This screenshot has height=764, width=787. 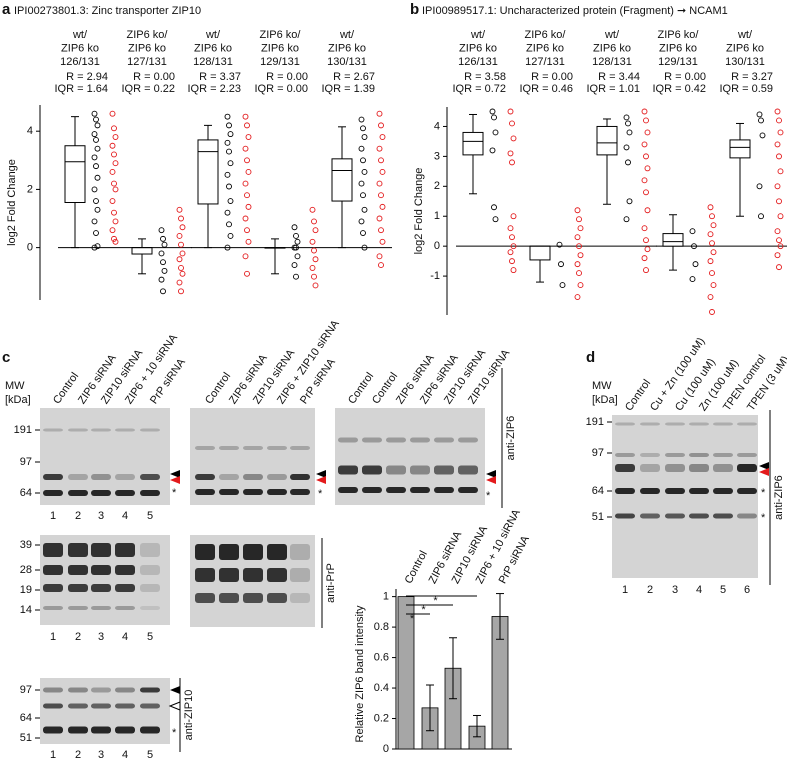 What do you see at coordinates (252, 456) in the screenshot?
I see `blot` at bounding box center [252, 456].